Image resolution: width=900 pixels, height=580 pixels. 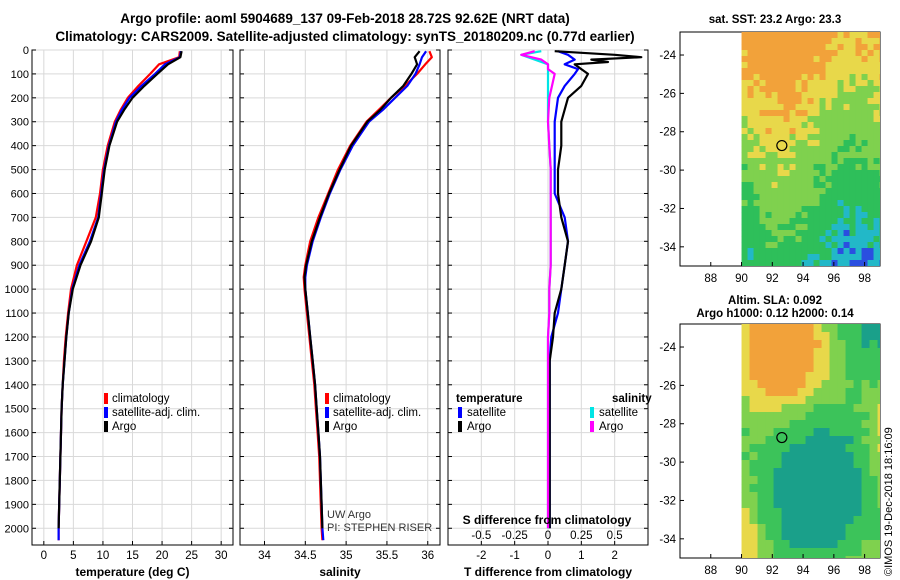 What do you see at coordinates (106, 412) in the screenshot?
I see `legend-swatch` at bounding box center [106, 412].